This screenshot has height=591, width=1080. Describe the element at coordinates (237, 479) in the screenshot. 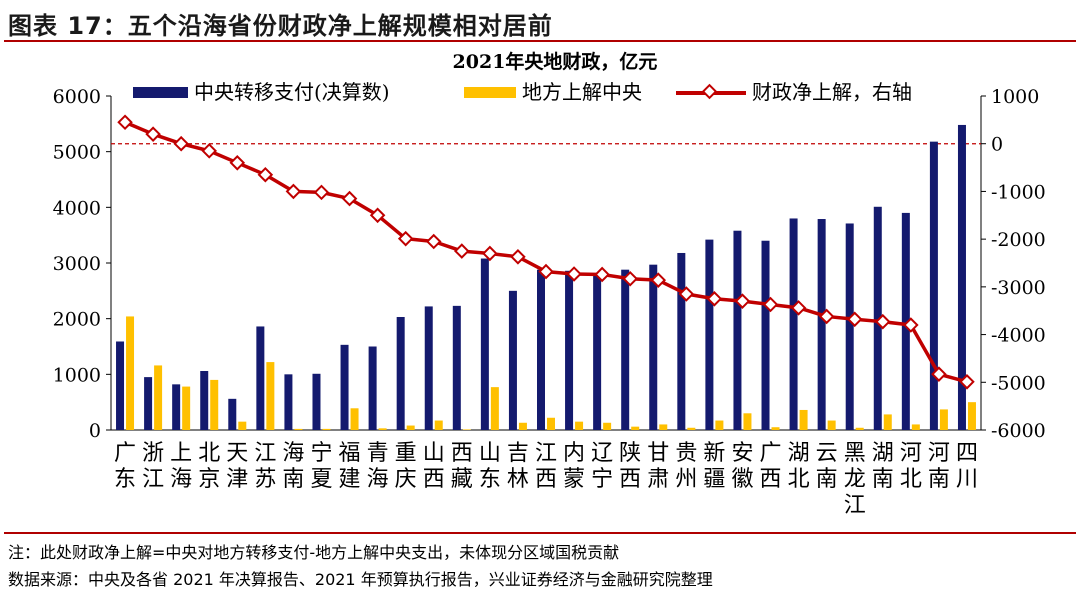

I see `category-label: 津` at that location.